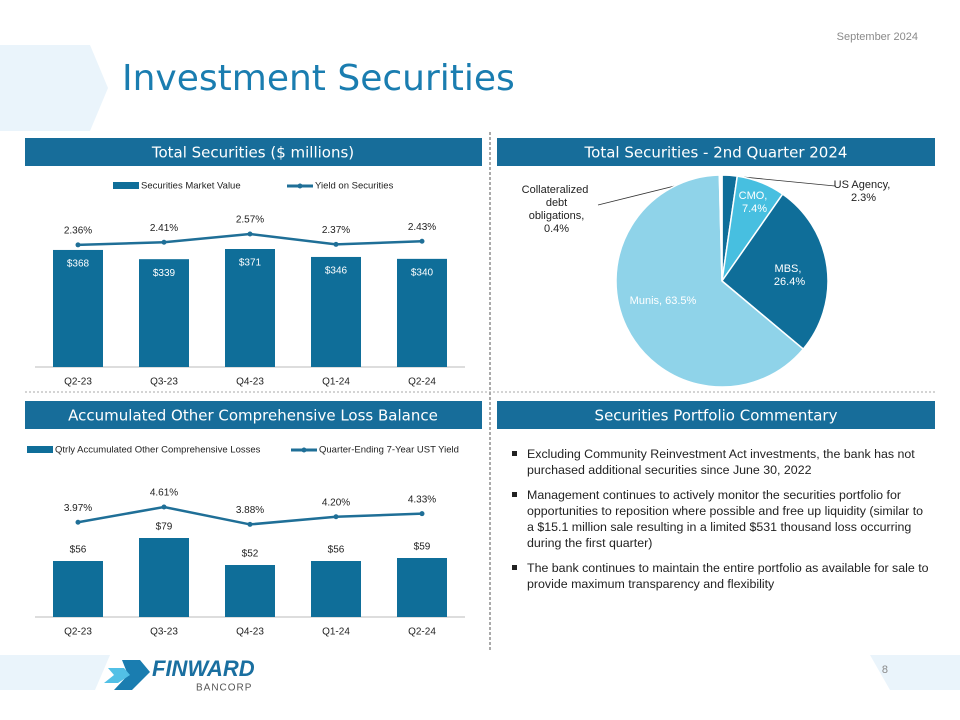  What do you see at coordinates (164, 527) in the screenshot?
I see `data-label: $79` at bounding box center [164, 527].